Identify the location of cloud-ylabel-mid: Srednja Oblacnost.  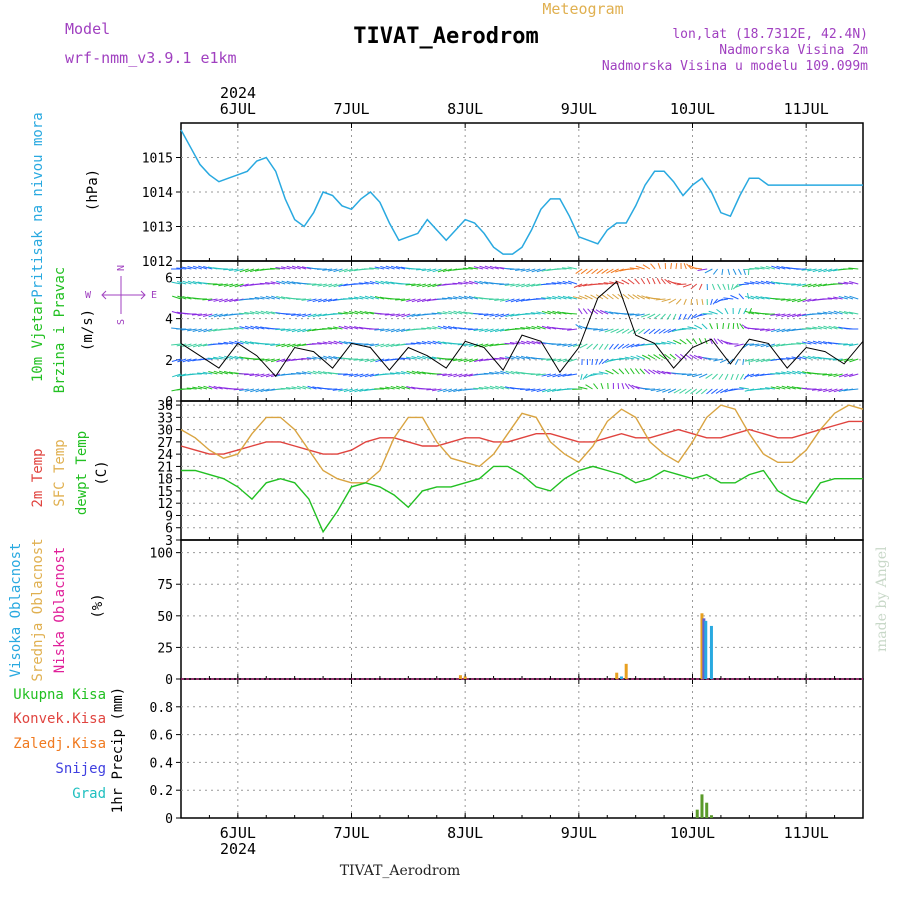
(38, 609).